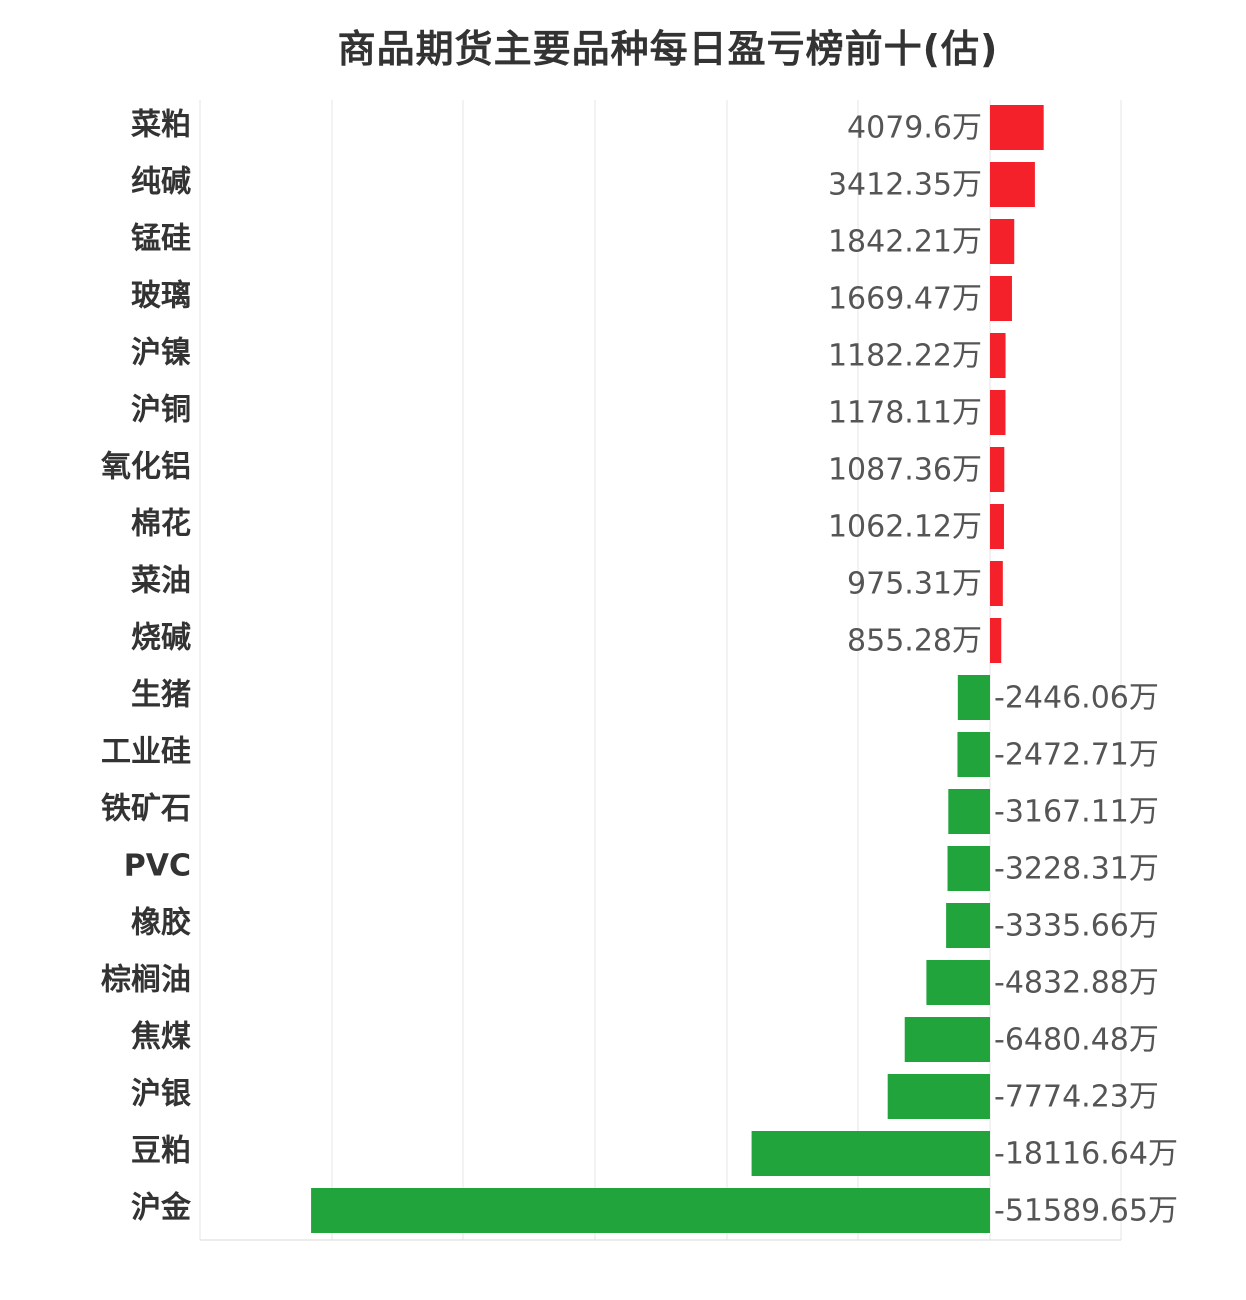 Image resolution: width=1246 pixels, height=1300 pixels. What do you see at coordinates (914, 128) in the screenshot?
I see `value-label: 4079.6万` at bounding box center [914, 128].